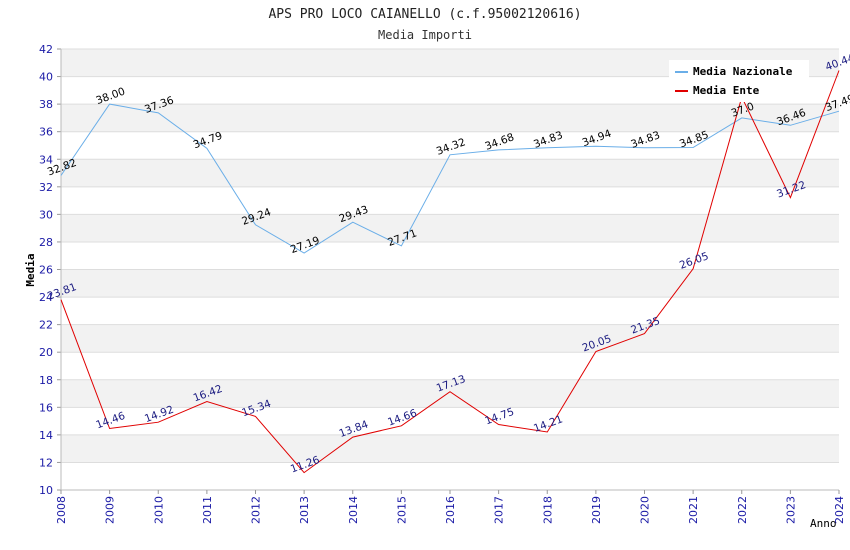 The image size is (850, 550). What do you see at coordinates (547, 510) in the screenshot?
I see `x-tick-label: 2018` at bounding box center [547, 510].